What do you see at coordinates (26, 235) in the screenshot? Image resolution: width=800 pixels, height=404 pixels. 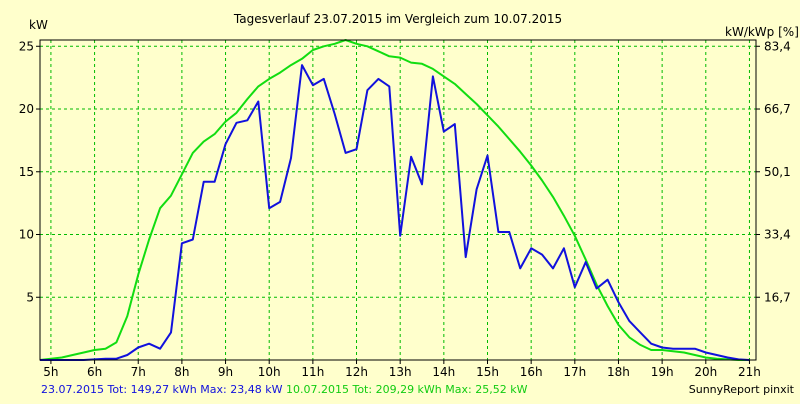 I see `y-tick-label-left: 10` at bounding box center [26, 235].